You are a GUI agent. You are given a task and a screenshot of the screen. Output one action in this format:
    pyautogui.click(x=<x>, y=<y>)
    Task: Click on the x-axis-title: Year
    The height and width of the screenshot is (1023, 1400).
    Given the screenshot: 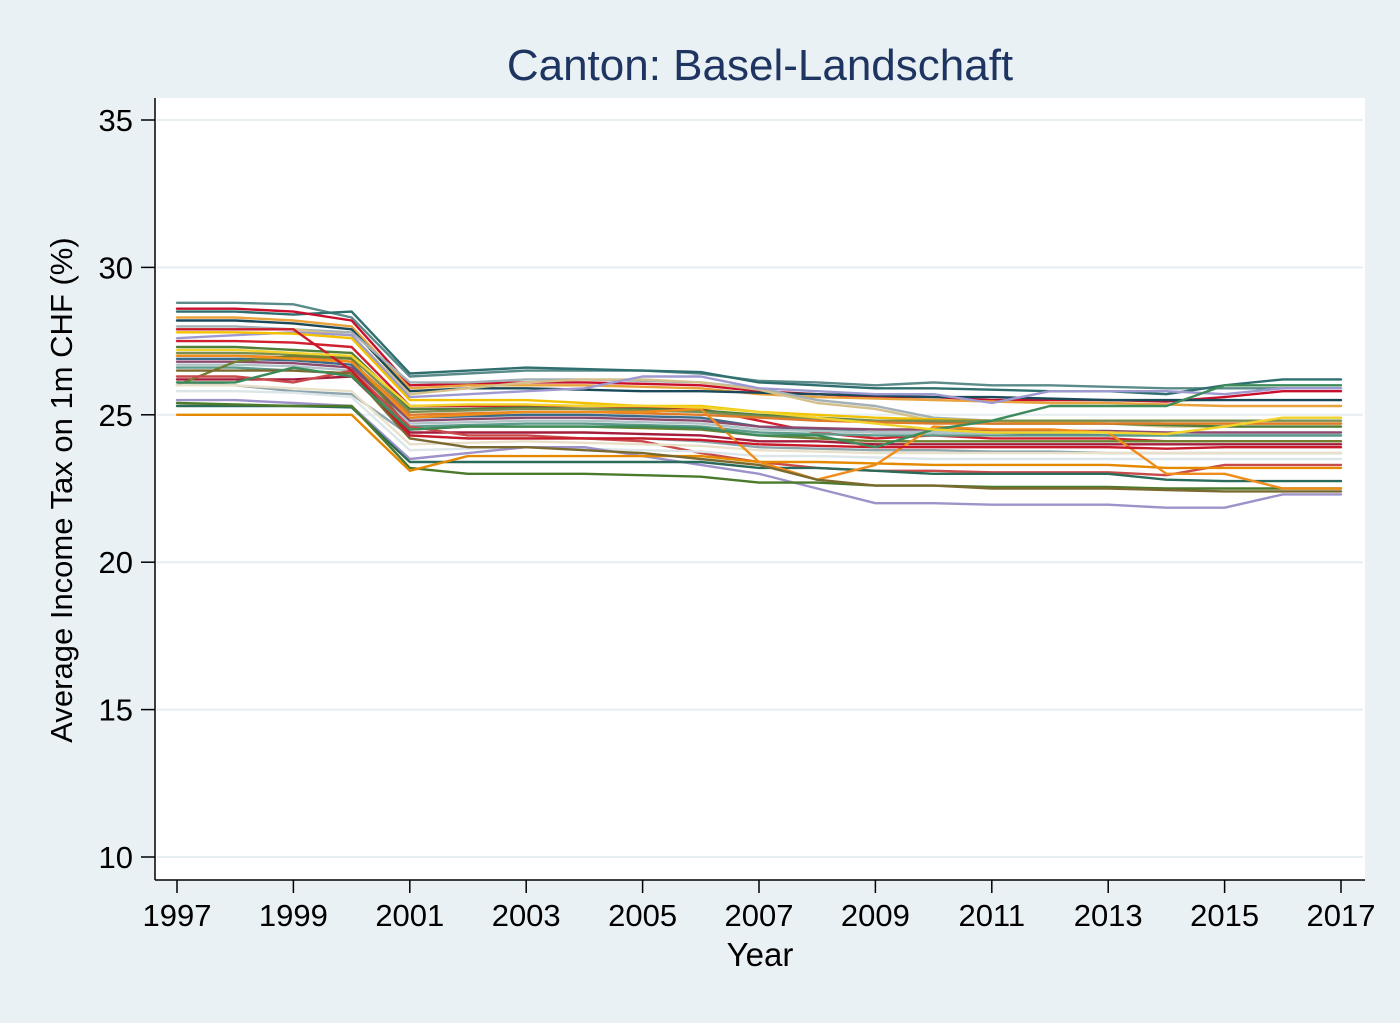 What is the action you would take?
    pyautogui.click(x=760, y=954)
    